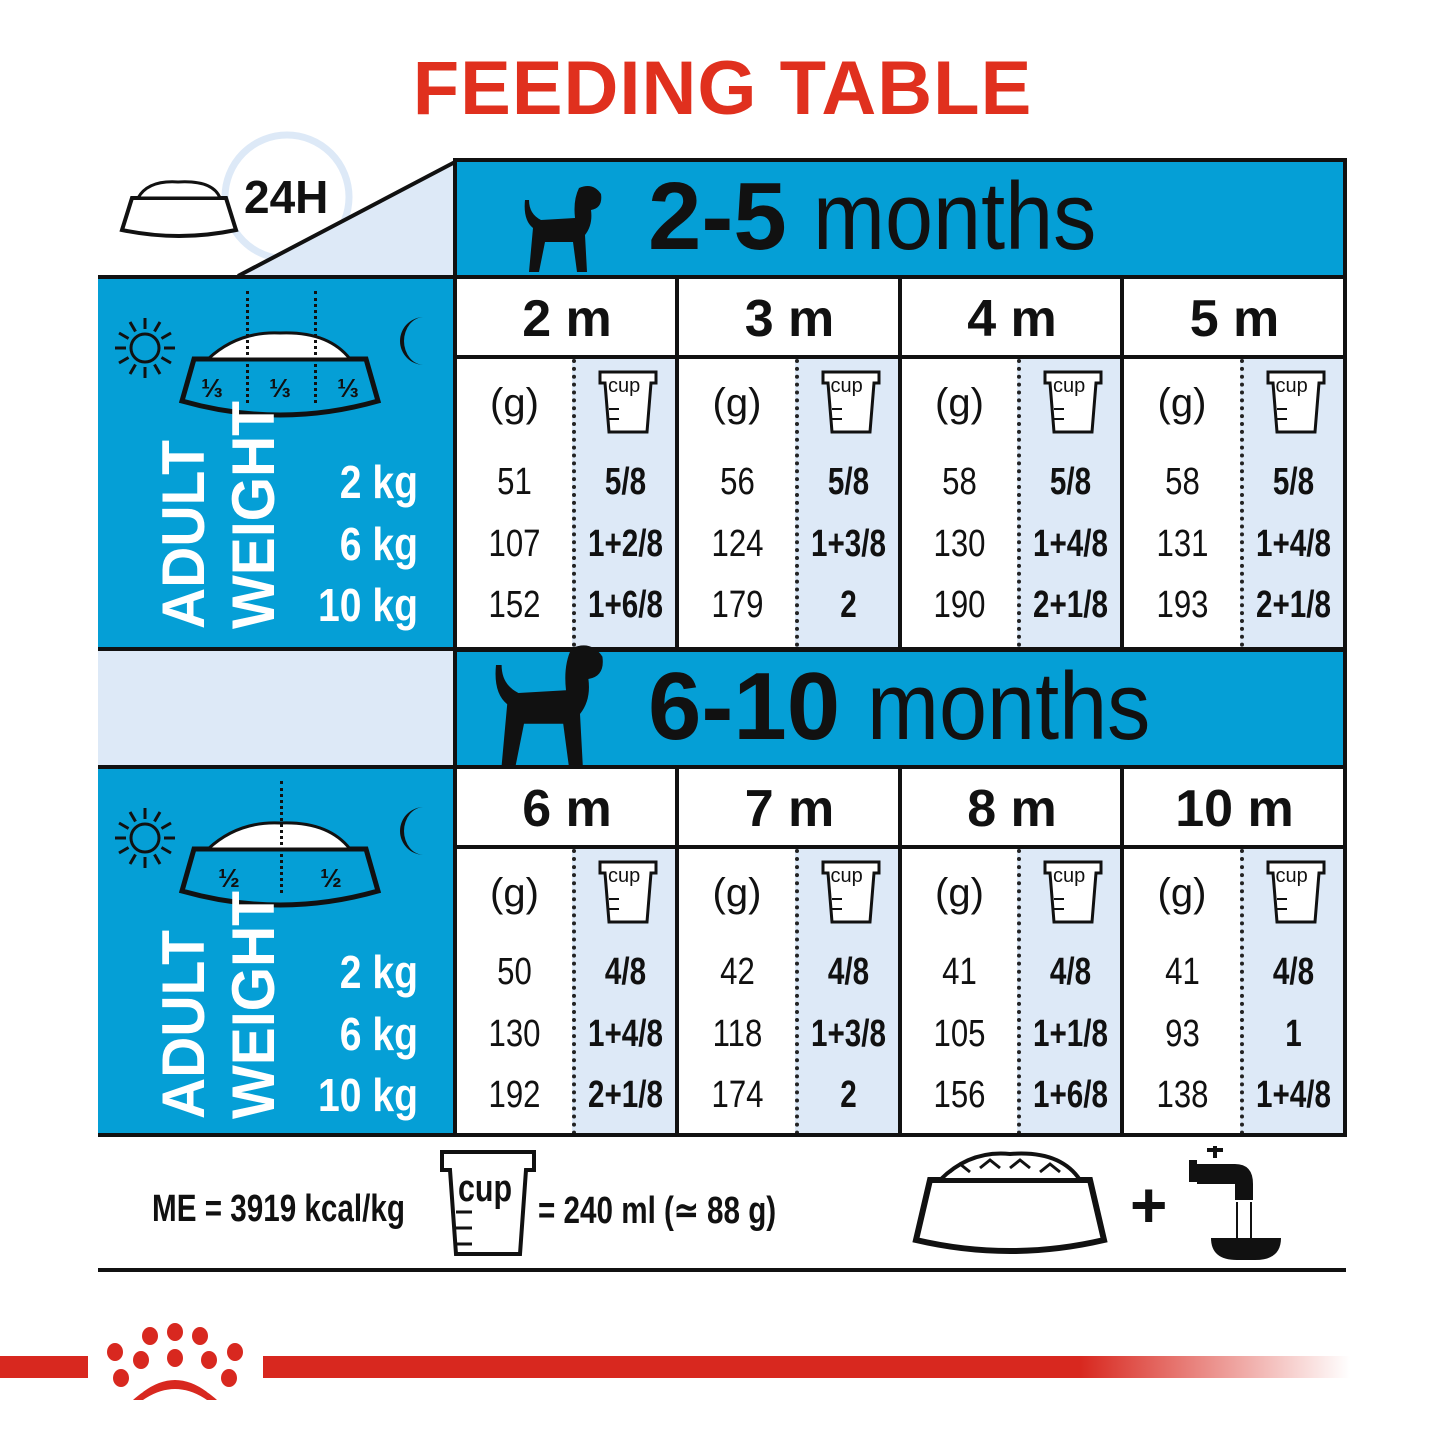 This screenshot has height=1445, width=1445. What do you see at coordinates (789, 807) in the screenshot?
I see `month-header: 7 m` at bounding box center [789, 807].